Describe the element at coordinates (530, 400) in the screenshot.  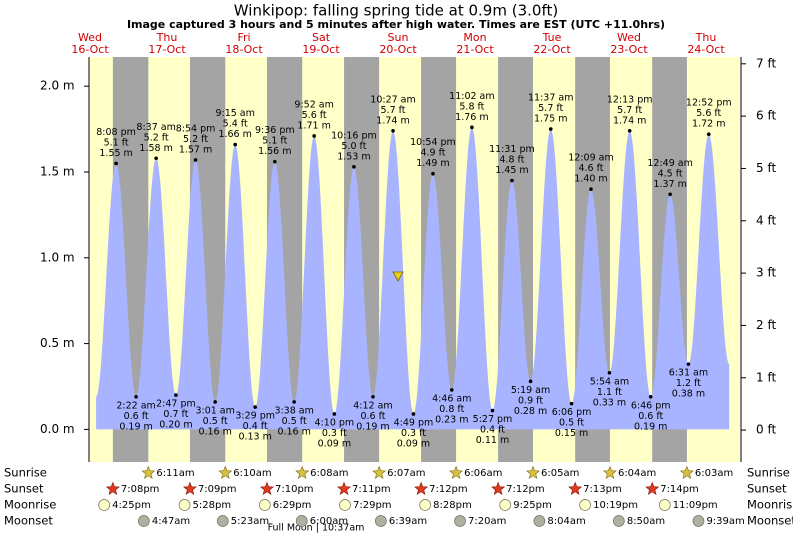
I see `tide-ft: 0.9 ft` at that location.